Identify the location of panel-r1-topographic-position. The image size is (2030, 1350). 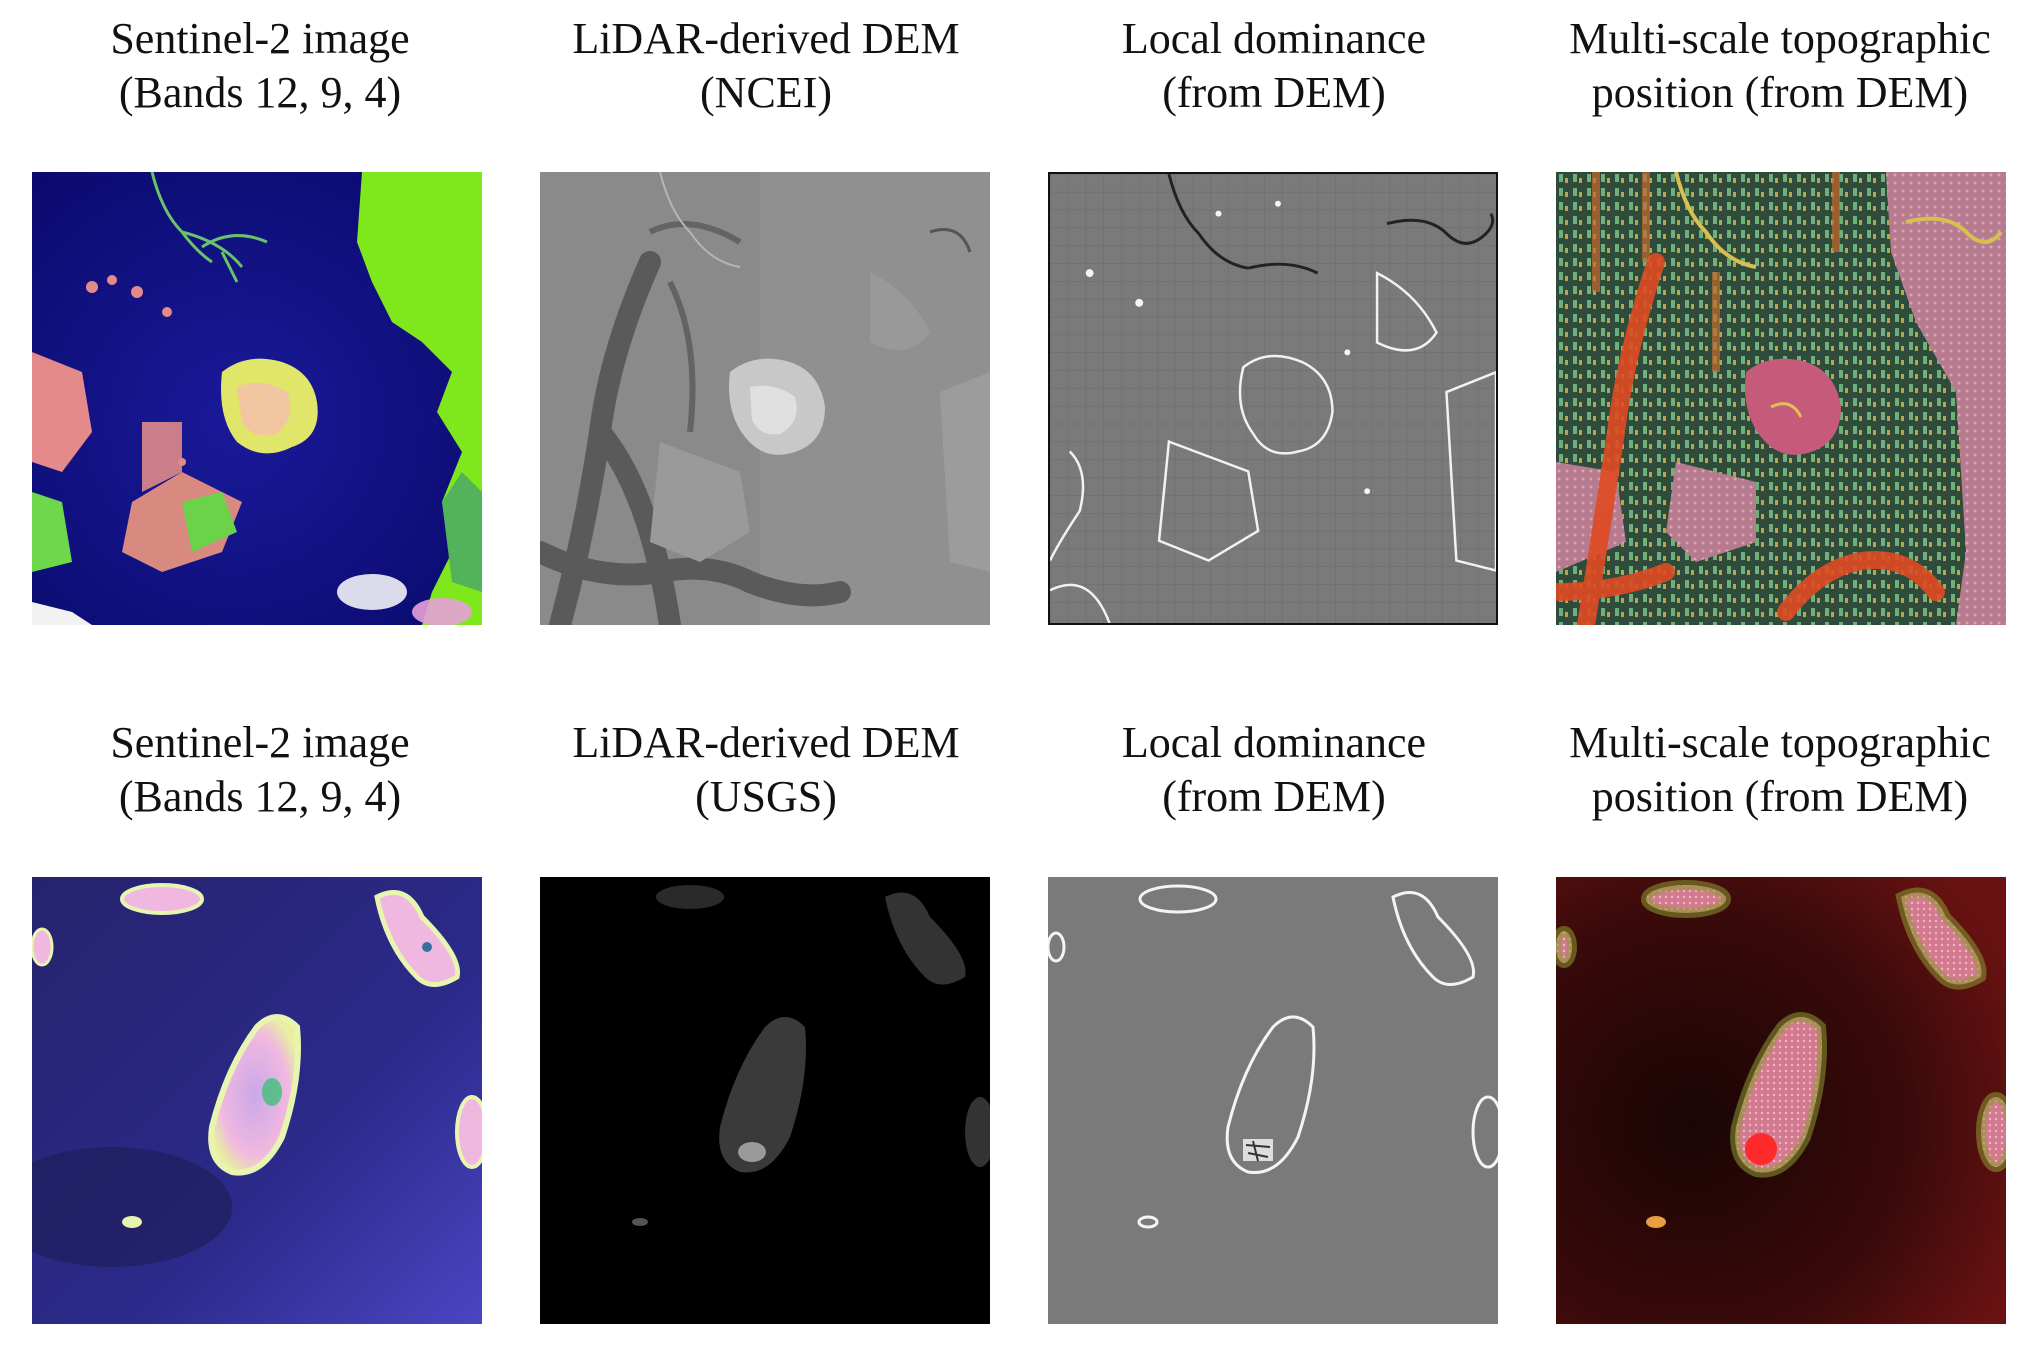
(1781, 398).